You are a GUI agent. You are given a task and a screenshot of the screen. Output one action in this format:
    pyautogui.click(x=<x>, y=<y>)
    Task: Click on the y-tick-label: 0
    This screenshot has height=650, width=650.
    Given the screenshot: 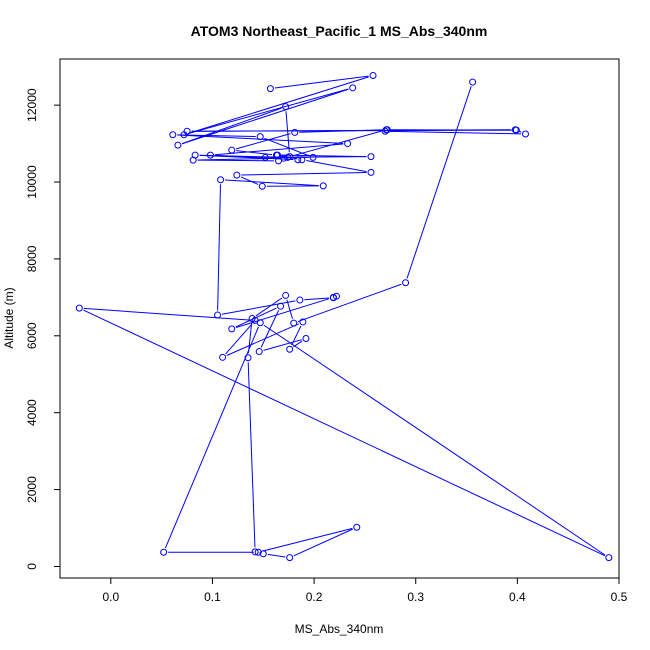 What is the action you would take?
    pyautogui.click(x=32, y=566)
    